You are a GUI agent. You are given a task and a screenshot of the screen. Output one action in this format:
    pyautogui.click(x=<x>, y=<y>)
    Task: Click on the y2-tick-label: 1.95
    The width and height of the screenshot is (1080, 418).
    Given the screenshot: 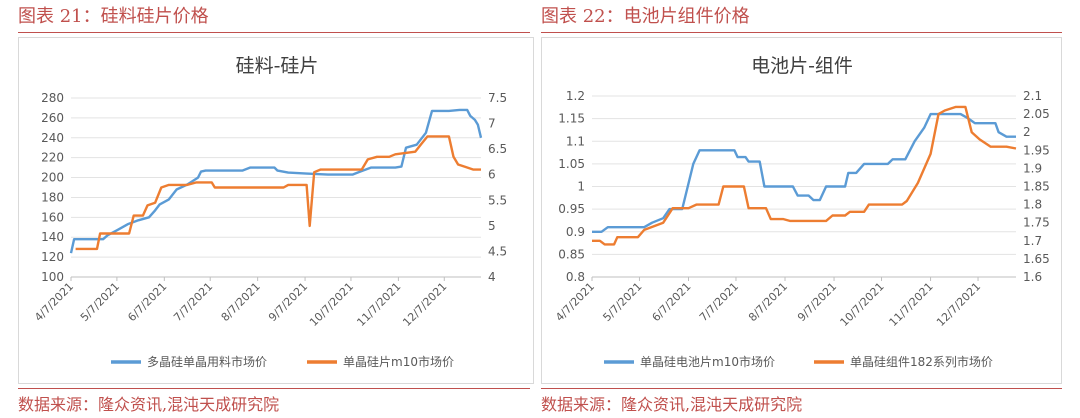 What is the action you would take?
    pyautogui.click(x=1036, y=150)
    